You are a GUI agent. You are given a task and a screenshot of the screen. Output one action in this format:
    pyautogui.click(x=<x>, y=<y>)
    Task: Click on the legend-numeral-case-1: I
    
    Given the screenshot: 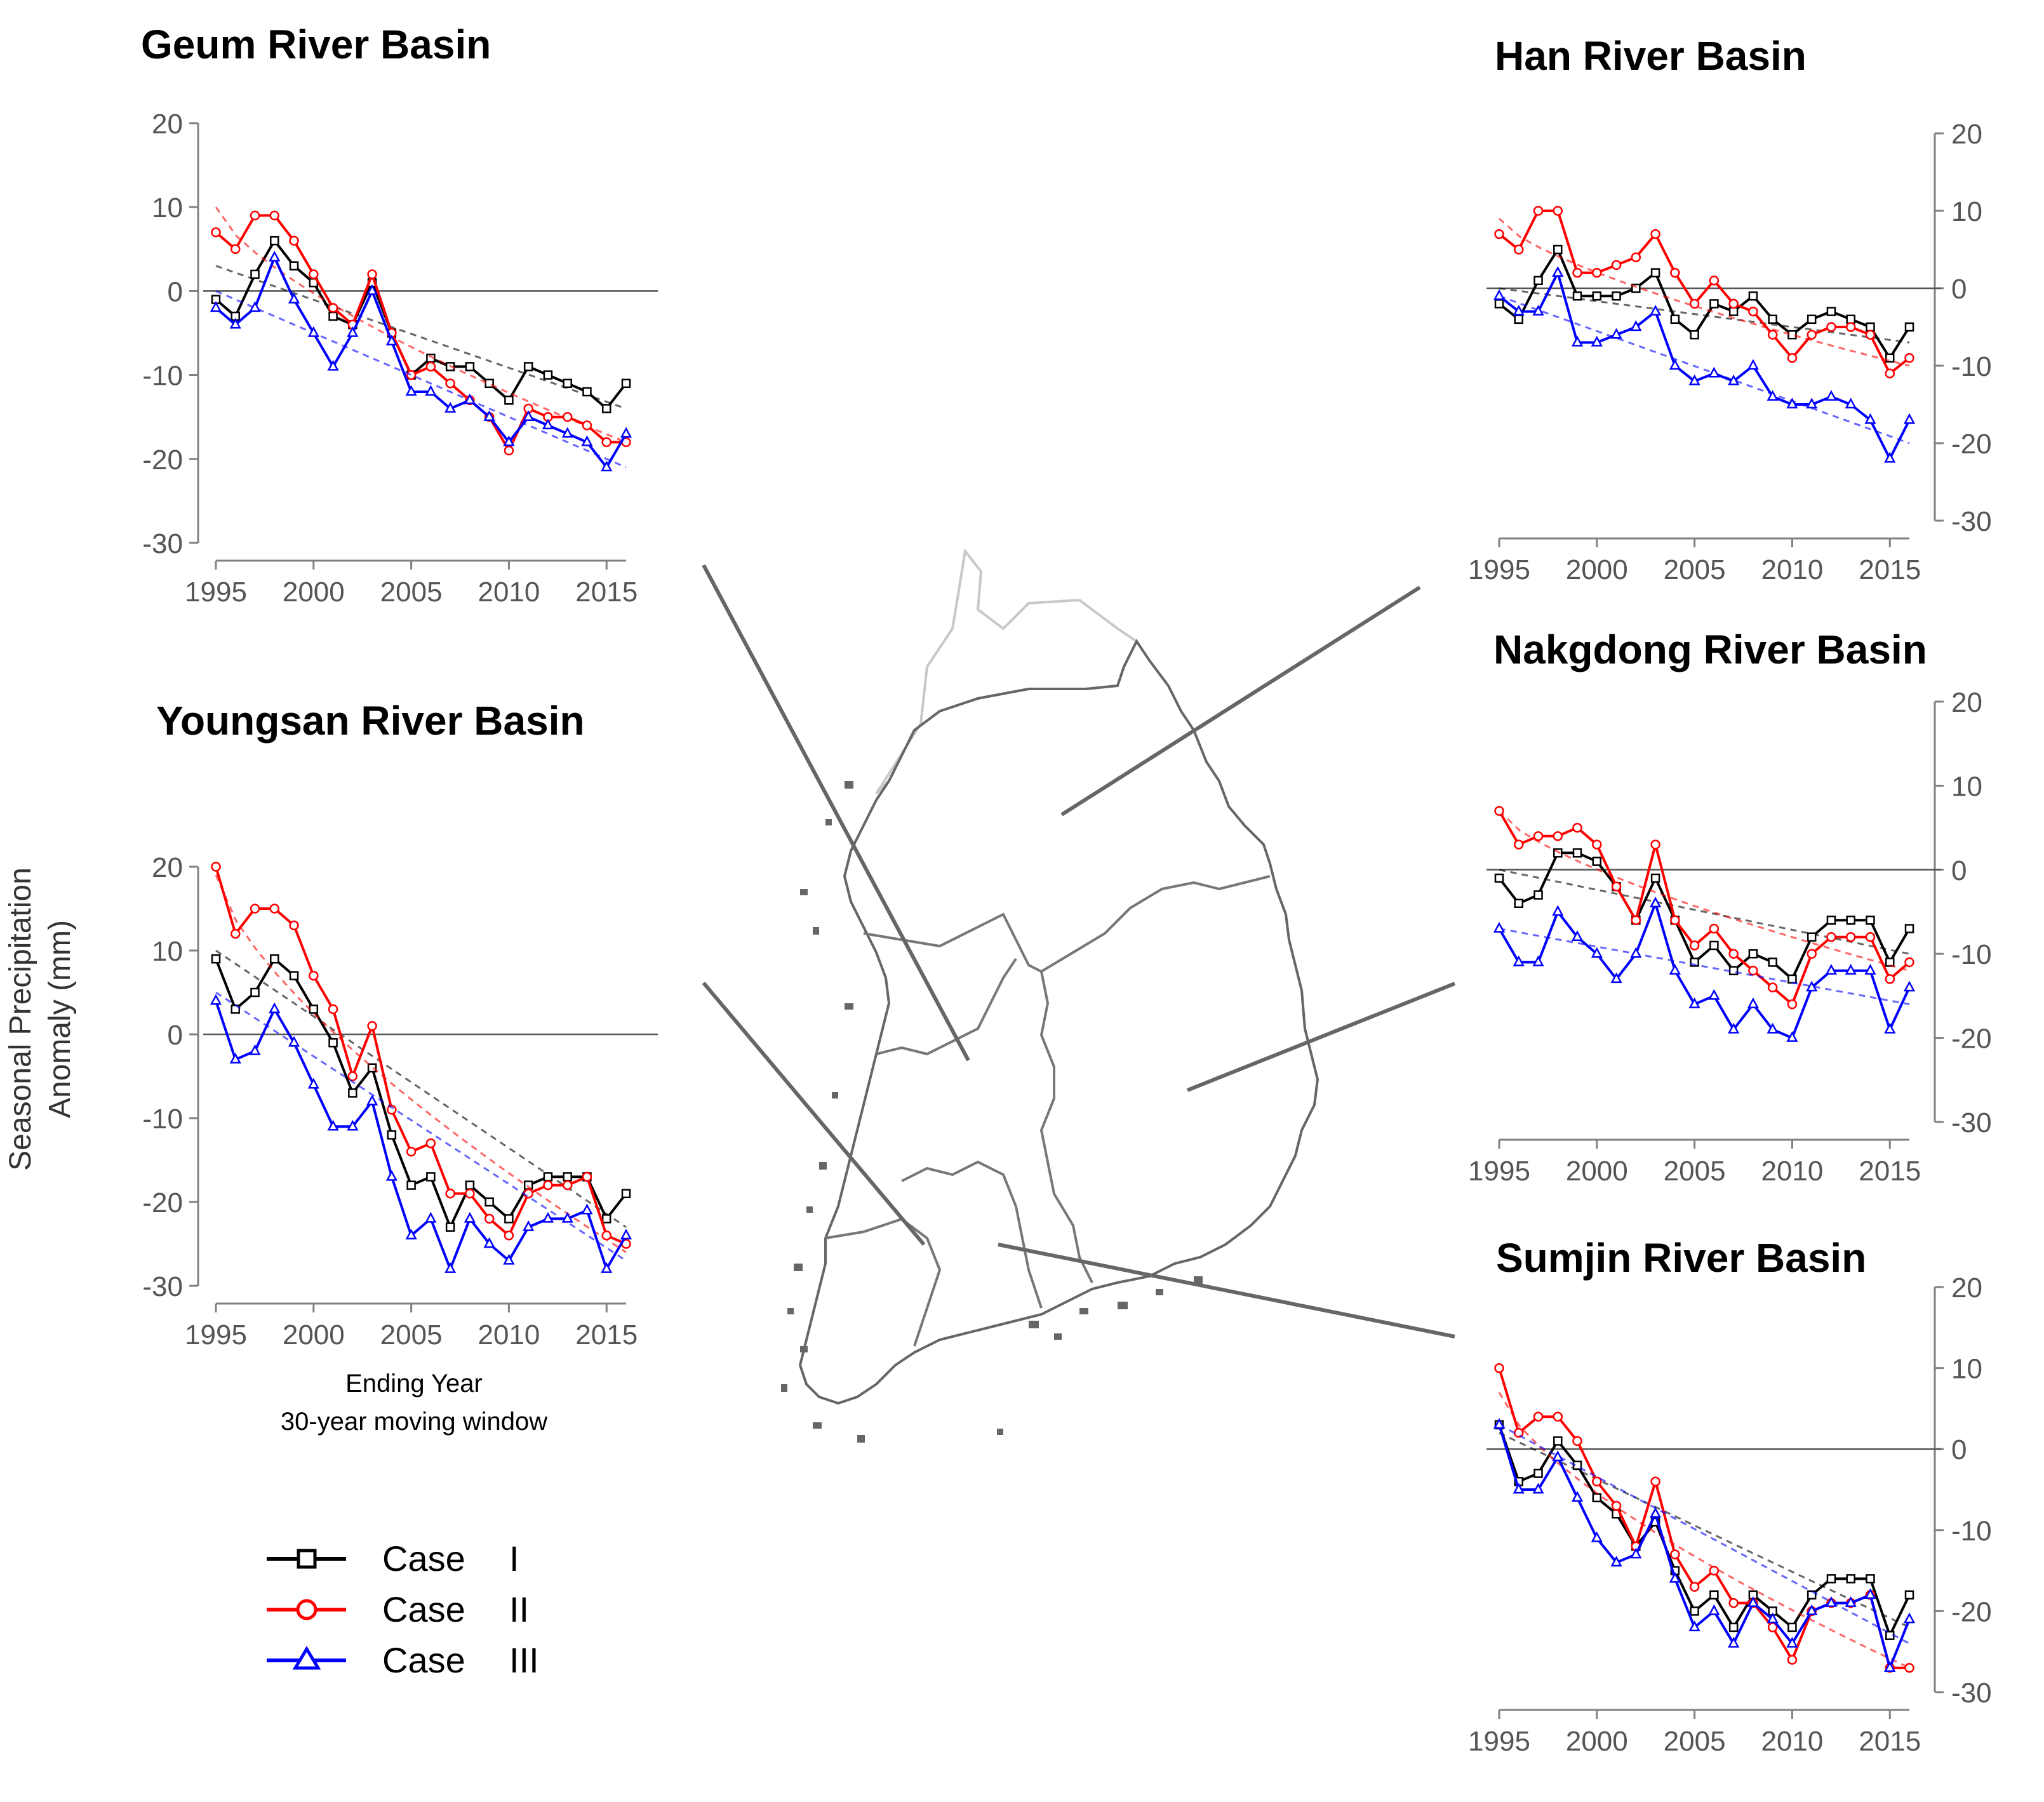 What is the action you would take?
    pyautogui.click(x=514, y=1558)
    